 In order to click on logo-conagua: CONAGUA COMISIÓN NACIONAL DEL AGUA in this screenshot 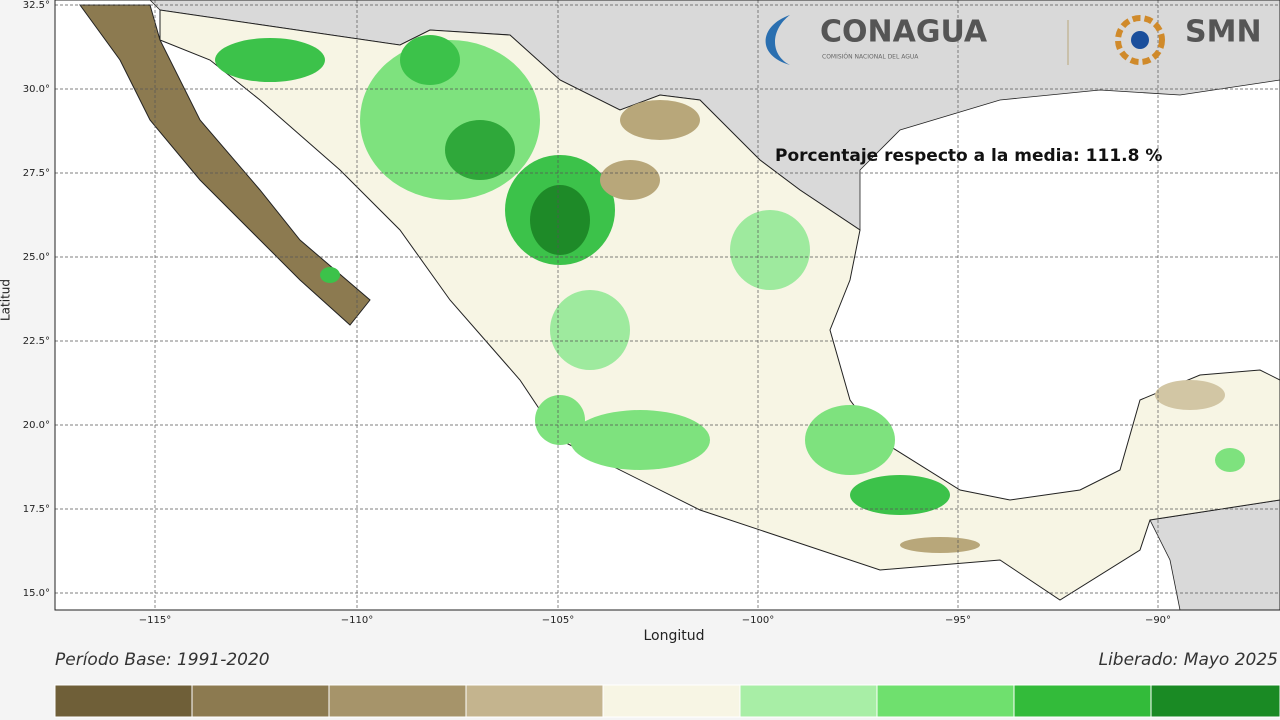, I will do `click(876, 40)`.